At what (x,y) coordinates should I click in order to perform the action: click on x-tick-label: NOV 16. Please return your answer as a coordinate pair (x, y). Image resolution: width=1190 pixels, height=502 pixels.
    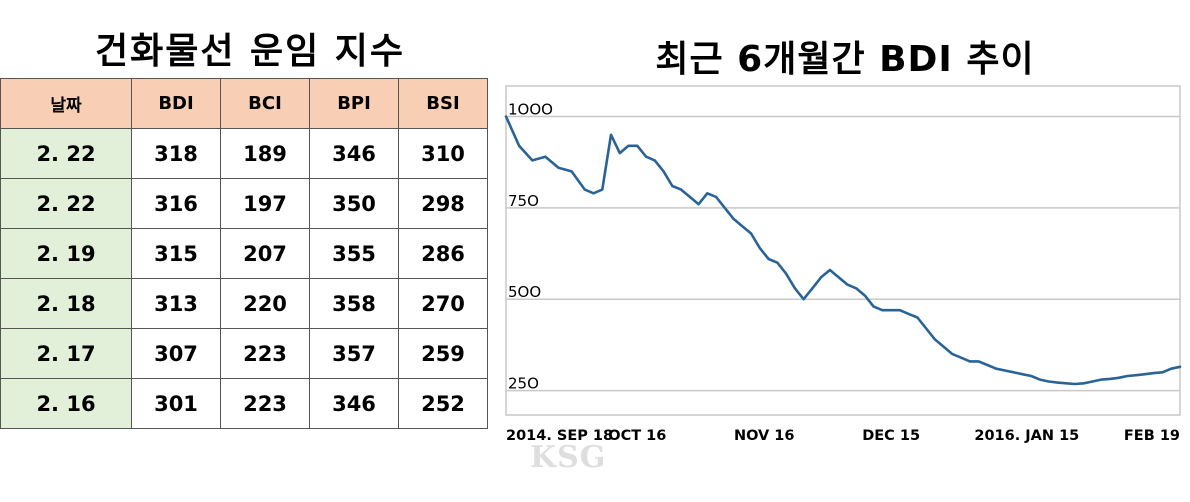
    Looking at the image, I should click on (764, 436).